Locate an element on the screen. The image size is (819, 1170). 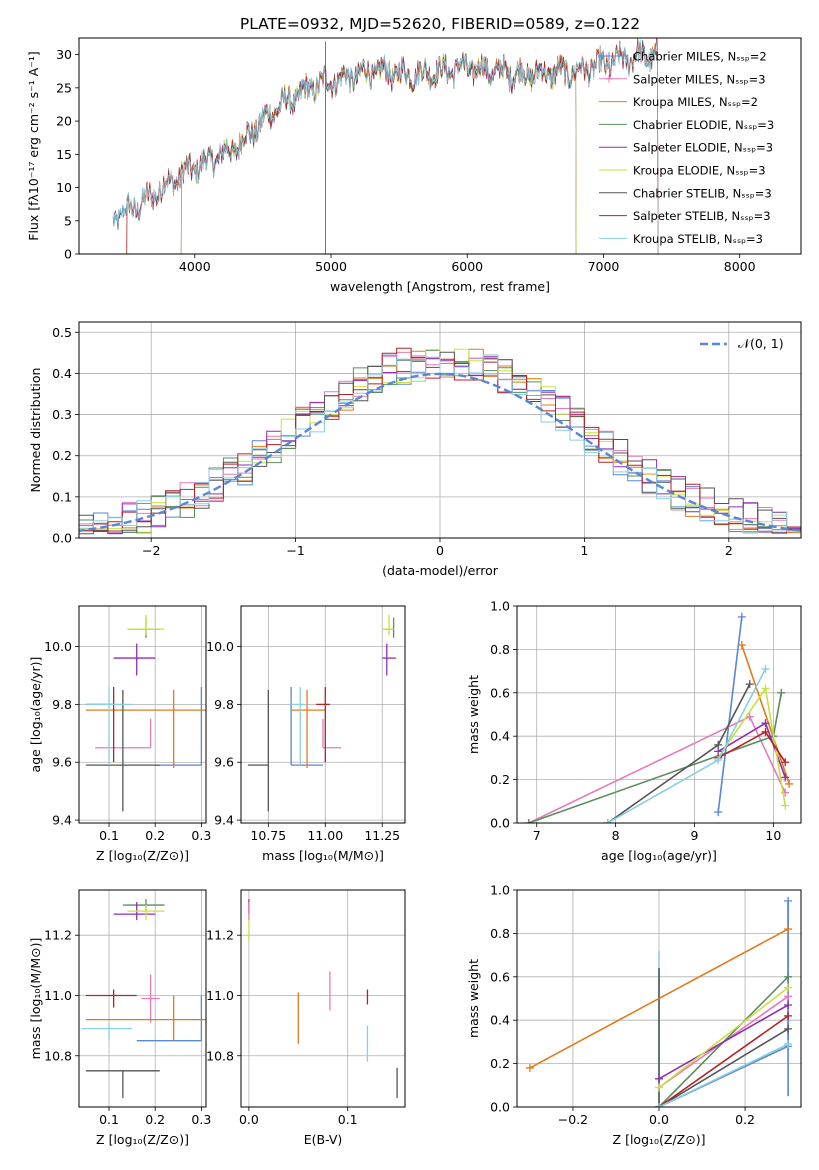
x-tick-label: 10.75 is located at coordinates (268, 835).